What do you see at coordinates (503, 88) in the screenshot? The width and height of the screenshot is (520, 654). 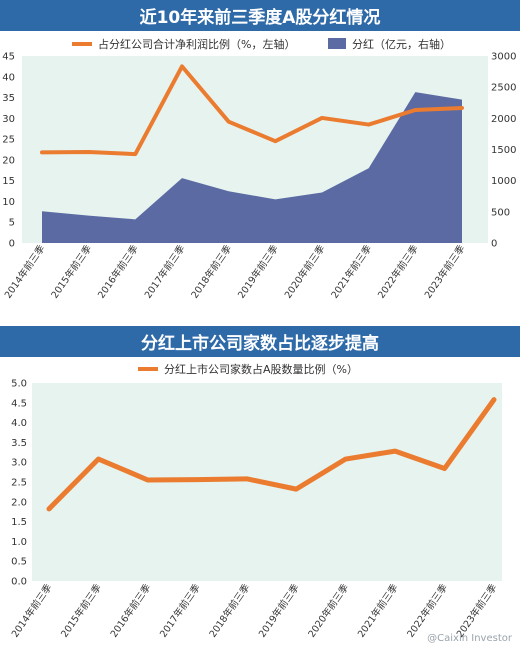 I see `right-axis-tick-label: 2500` at bounding box center [503, 88].